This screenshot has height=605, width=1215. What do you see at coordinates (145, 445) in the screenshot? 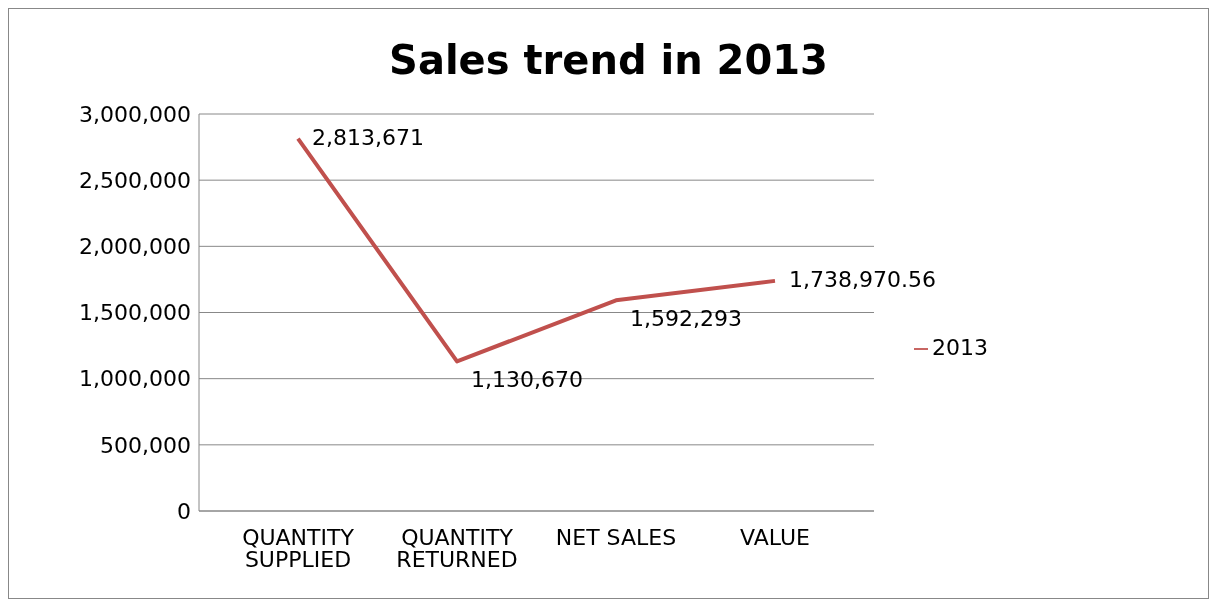
I see `y-tick-label: 500,000` at bounding box center [145, 445].